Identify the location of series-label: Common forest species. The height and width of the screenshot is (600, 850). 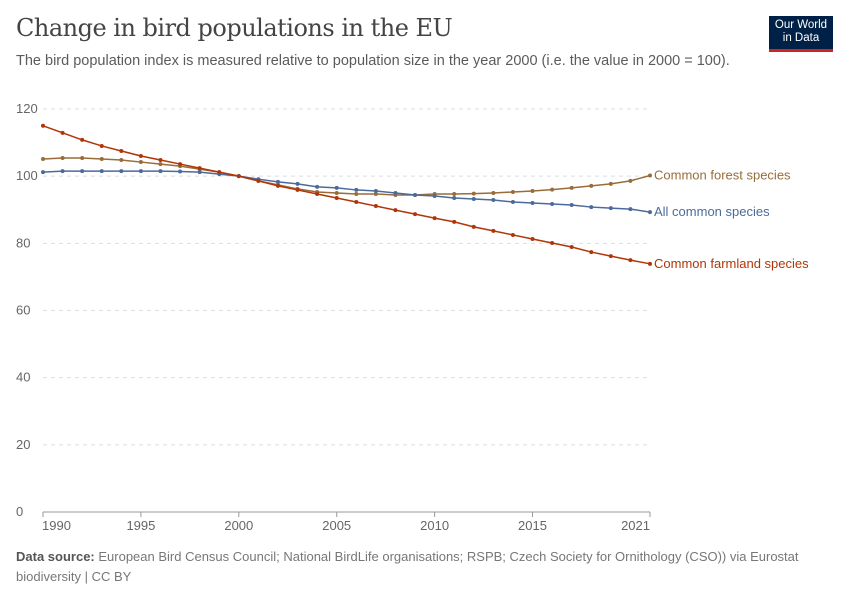
(722, 174).